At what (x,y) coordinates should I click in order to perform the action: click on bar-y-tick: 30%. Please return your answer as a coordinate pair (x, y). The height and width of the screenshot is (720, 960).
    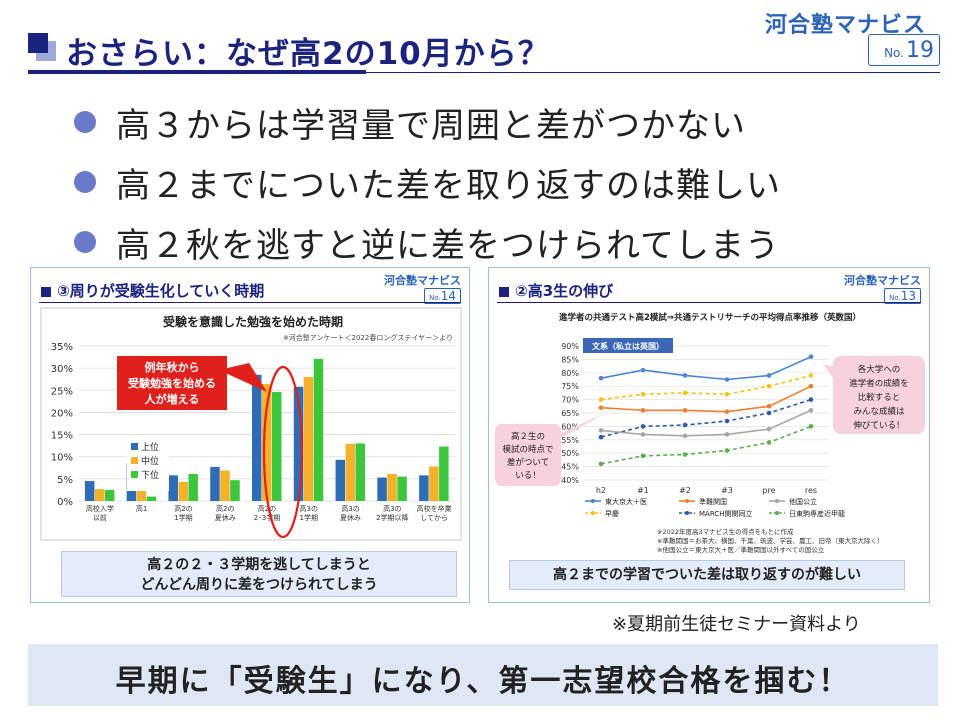
    Looking at the image, I should click on (62, 369).